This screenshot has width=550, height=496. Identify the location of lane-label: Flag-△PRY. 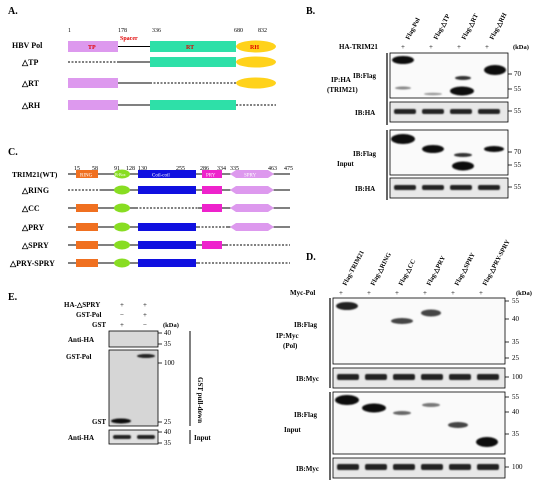
(437, 271).